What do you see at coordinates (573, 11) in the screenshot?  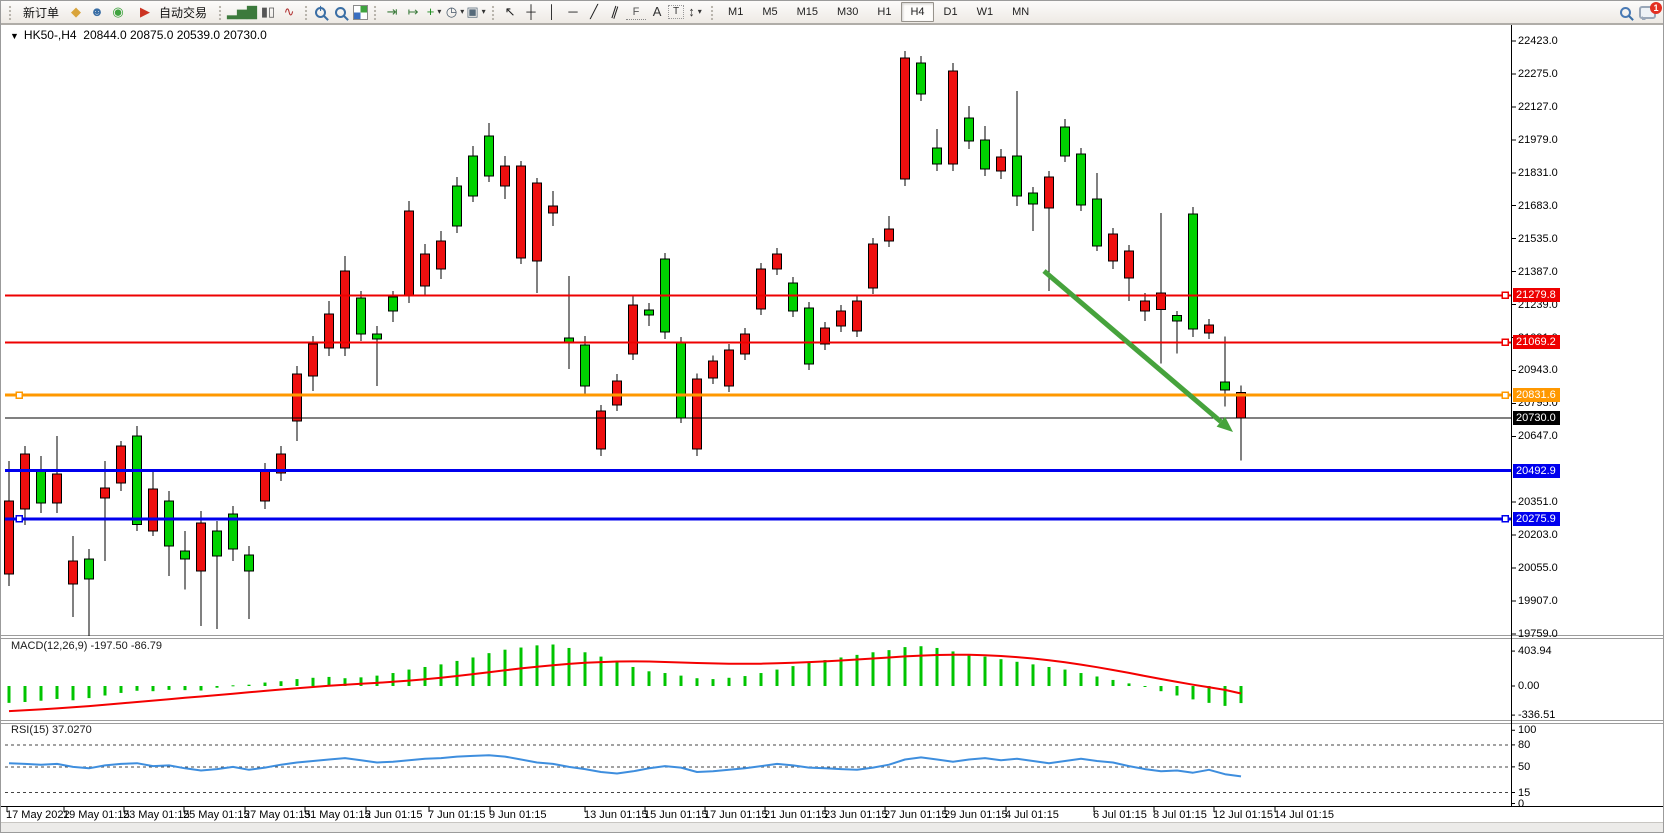 I see `horizontal-line-icon: ─` at bounding box center [573, 11].